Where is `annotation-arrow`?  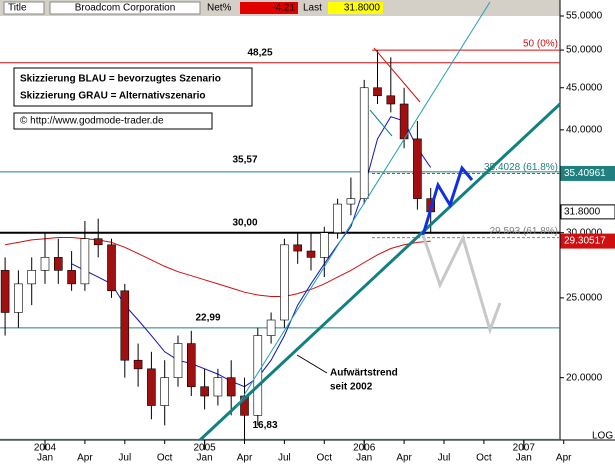
annotation-arrow is located at coordinates (312, 364).